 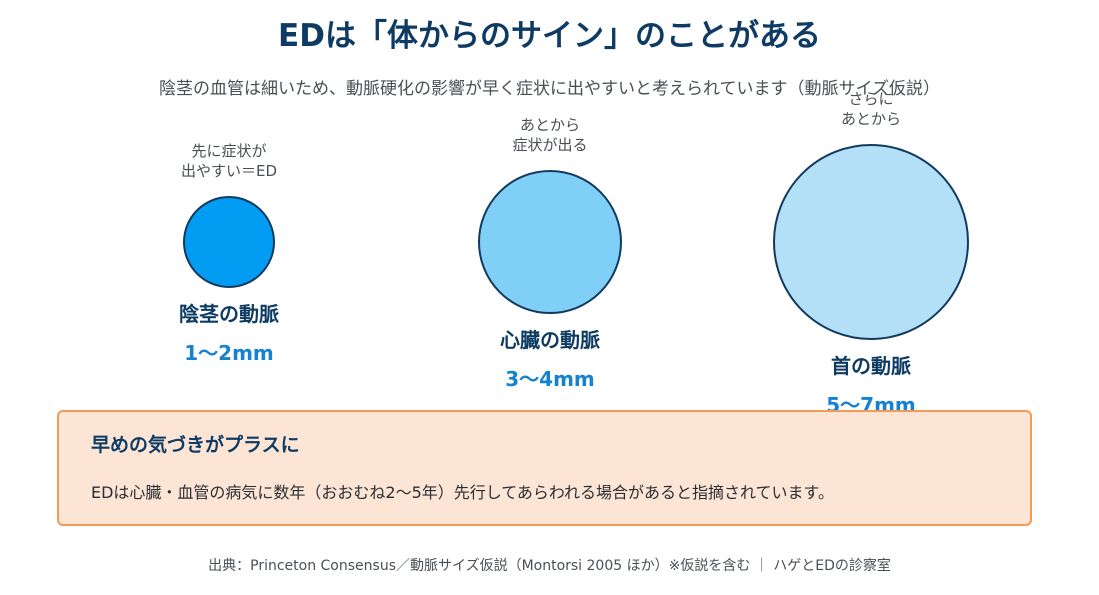 I want to click on page-title: EDは「体からのサイン」のことがある, so click(x=549, y=36).